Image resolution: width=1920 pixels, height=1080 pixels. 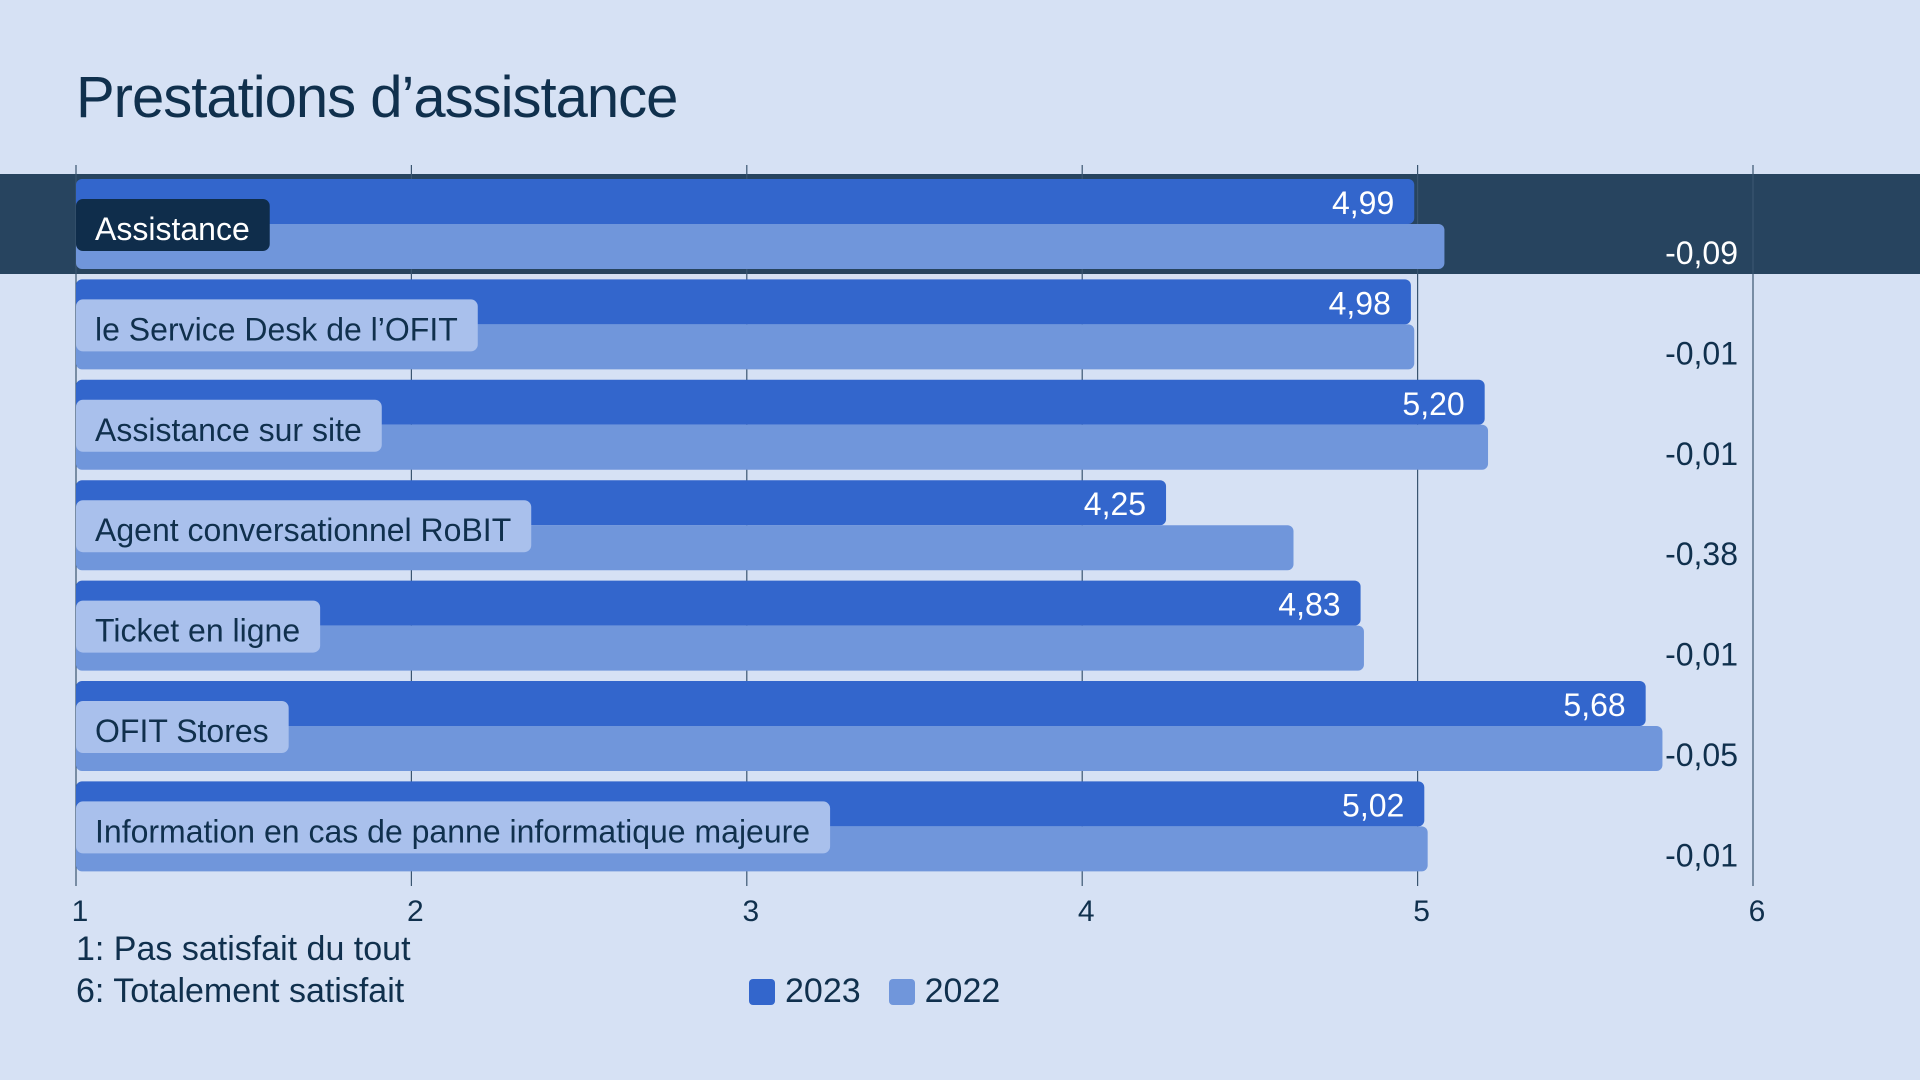 I want to click on bar-value-label: 5,20, so click(x=1433, y=404).